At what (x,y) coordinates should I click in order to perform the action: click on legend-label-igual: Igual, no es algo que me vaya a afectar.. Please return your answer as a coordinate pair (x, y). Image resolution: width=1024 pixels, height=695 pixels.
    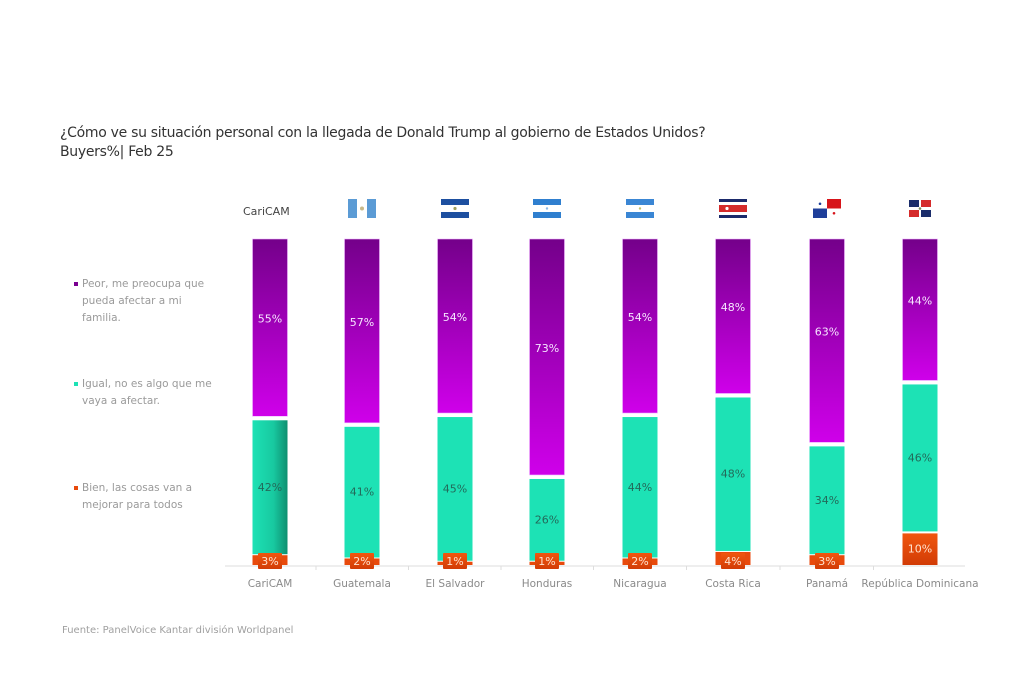
    Looking at the image, I should click on (147, 392).